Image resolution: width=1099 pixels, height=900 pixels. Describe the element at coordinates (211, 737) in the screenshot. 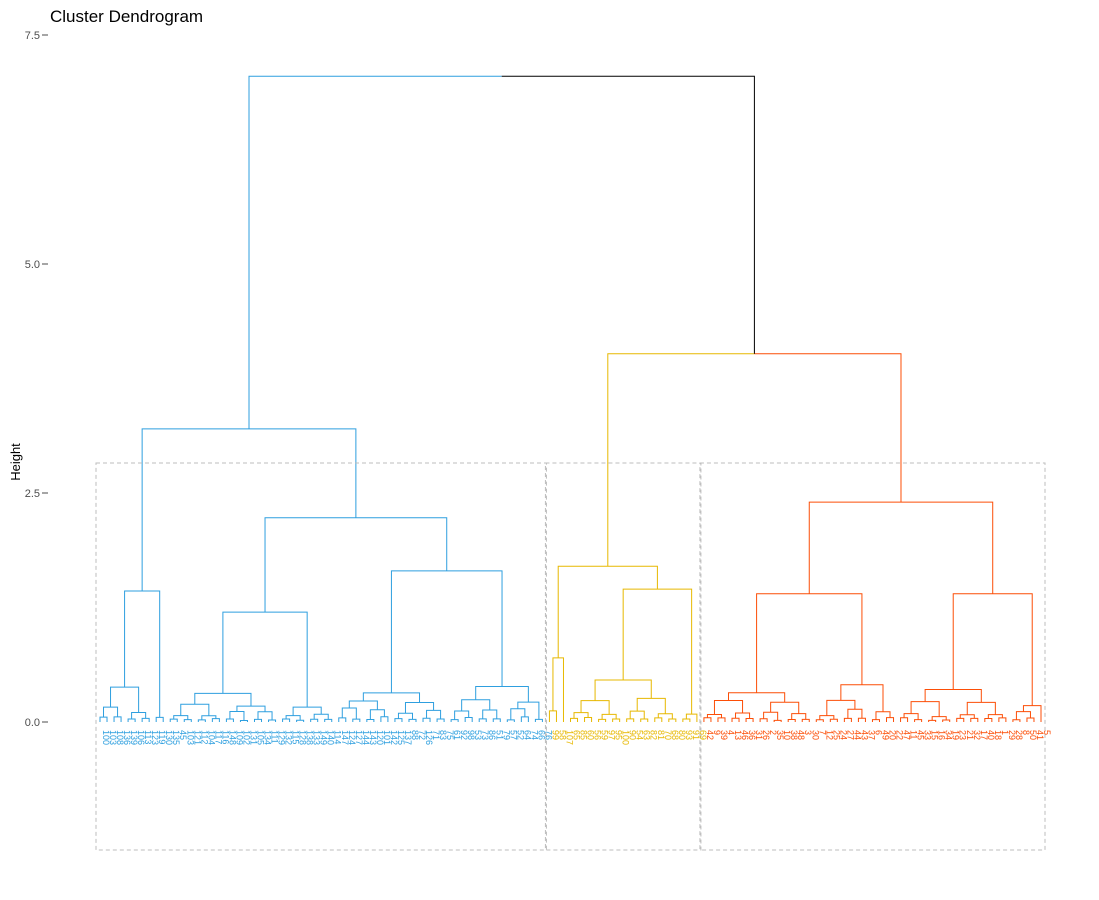

I see `leaf-label: 104` at that location.